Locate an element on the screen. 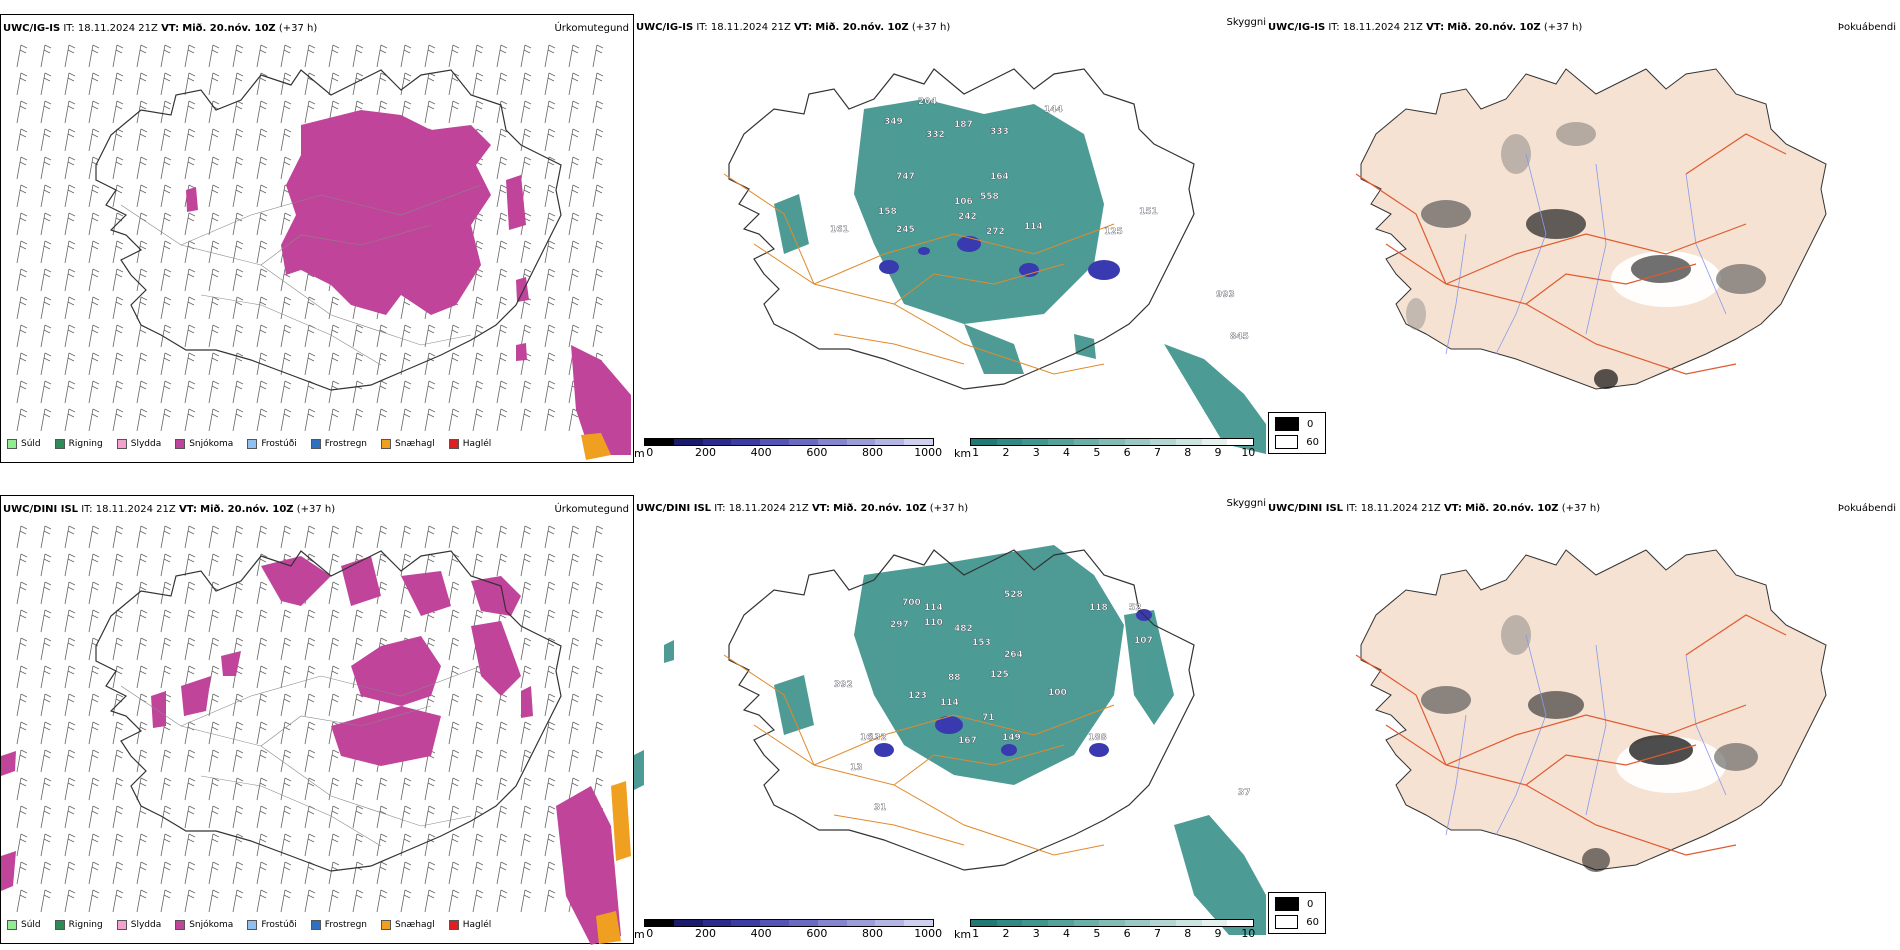  fog-shading is located at coordinates (1589, 743).